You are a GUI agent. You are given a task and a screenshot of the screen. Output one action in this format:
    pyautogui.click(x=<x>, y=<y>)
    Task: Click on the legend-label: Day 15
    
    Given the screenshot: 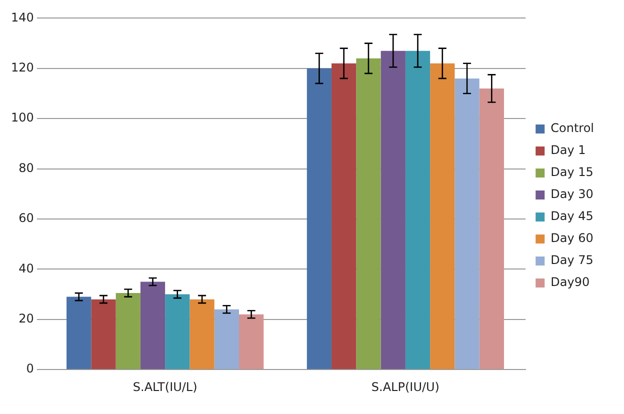 What is the action you would take?
    pyautogui.click(x=572, y=172)
    